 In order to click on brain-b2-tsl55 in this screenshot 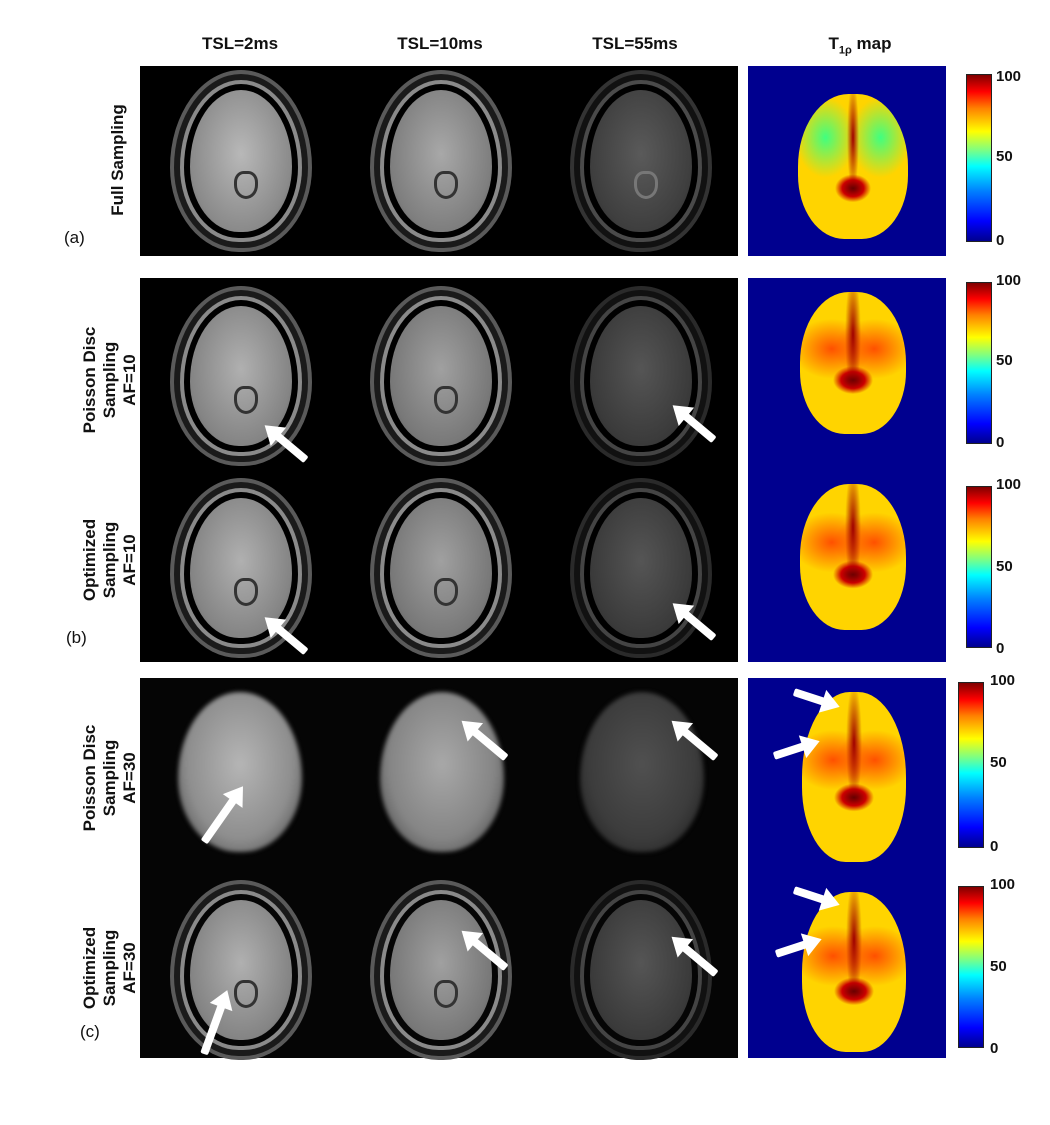, I will do `click(641, 568)`.